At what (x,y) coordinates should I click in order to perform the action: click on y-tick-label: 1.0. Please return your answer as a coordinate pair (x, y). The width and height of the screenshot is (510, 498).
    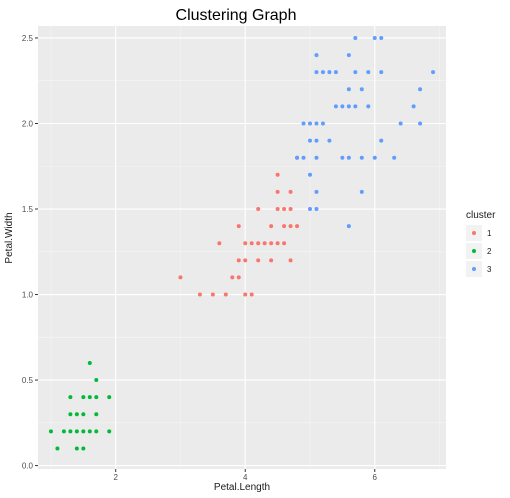
    Looking at the image, I should click on (28, 295).